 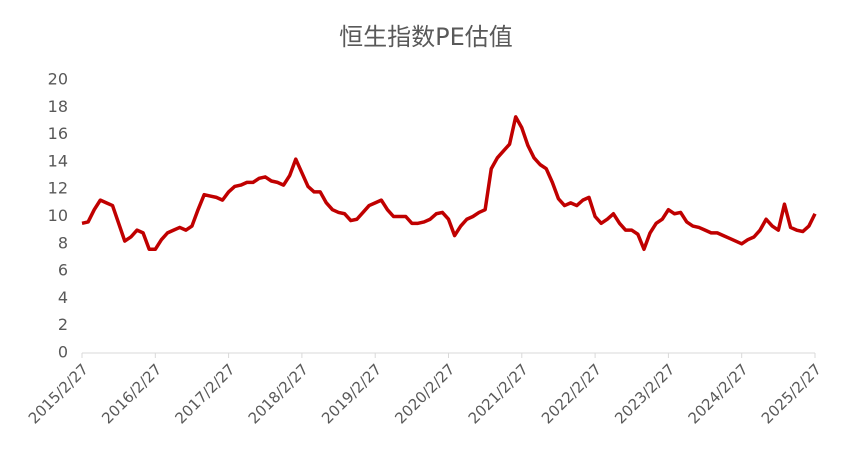 I want to click on y-tick-label: 18, so click(x=58, y=106).